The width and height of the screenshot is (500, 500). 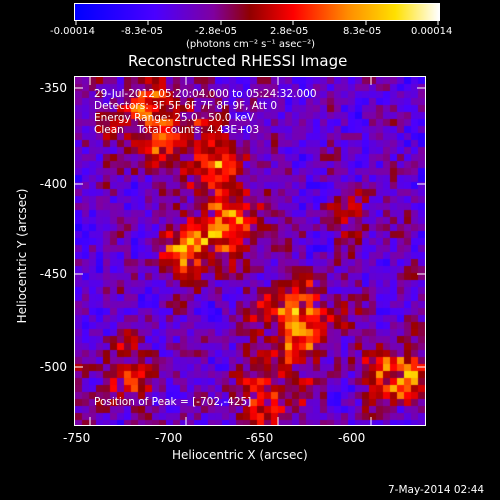 What do you see at coordinates (352, 438) in the screenshot?
I see `x-tick-label: -600` at bounding box center [352, 438].